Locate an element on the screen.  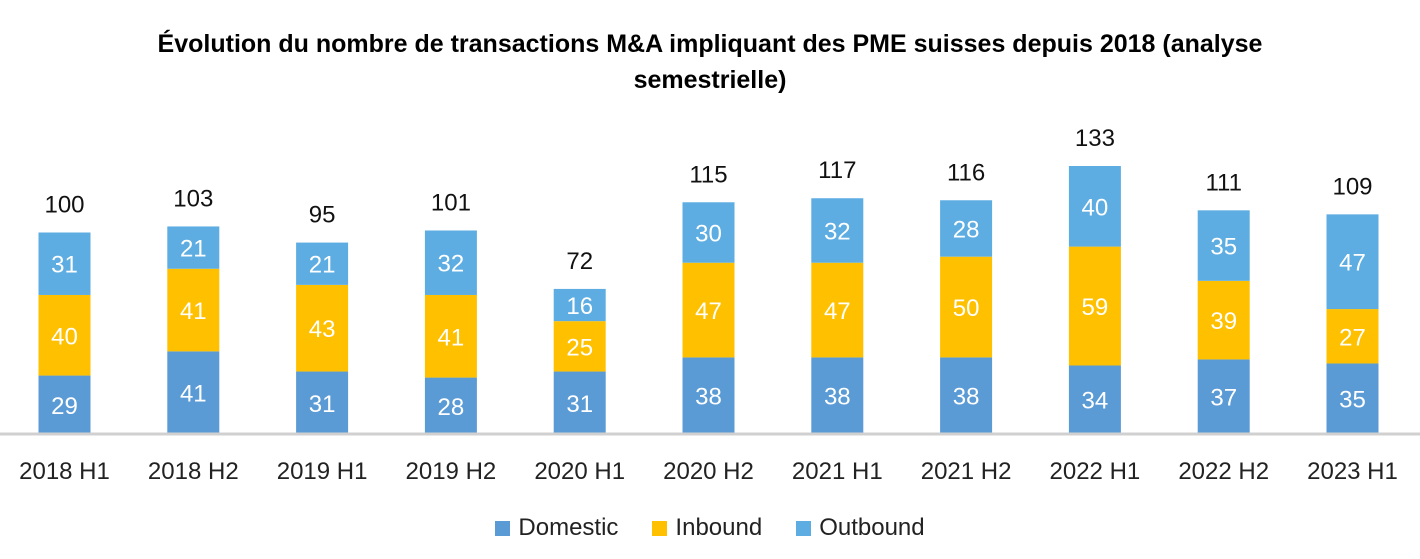
bar-outbound-2020-h1 is located at coordinates (579, 305).